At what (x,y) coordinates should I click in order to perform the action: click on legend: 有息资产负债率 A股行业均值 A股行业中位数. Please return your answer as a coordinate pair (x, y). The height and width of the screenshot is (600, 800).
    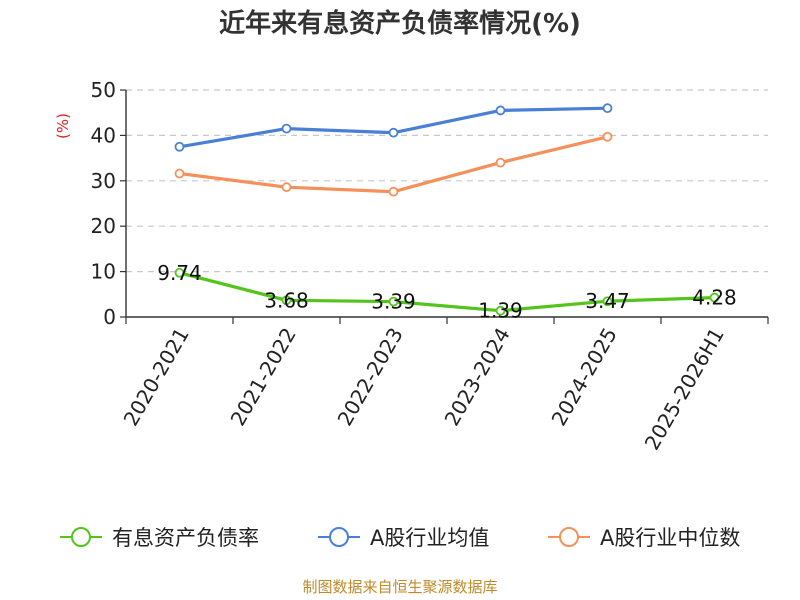
    Looking at the image, I should click on (400, 538).